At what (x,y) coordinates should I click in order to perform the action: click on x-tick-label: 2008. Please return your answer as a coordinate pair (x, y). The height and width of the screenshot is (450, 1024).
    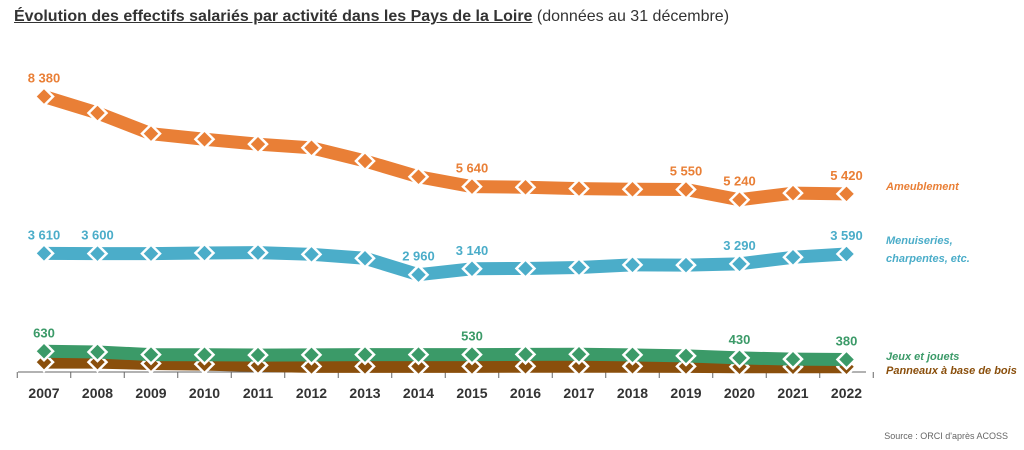
    Looking at the image, I should click on (97, 393).